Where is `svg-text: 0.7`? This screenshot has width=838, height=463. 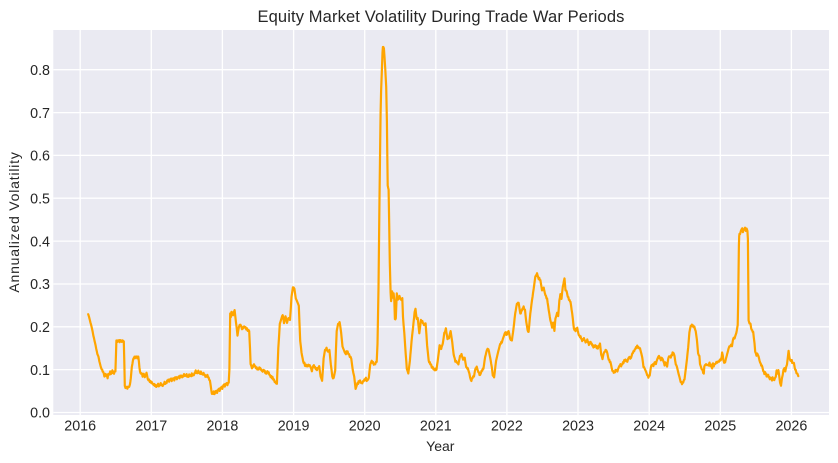
svg-text: 0.7 is located at coordinates (40, 114).